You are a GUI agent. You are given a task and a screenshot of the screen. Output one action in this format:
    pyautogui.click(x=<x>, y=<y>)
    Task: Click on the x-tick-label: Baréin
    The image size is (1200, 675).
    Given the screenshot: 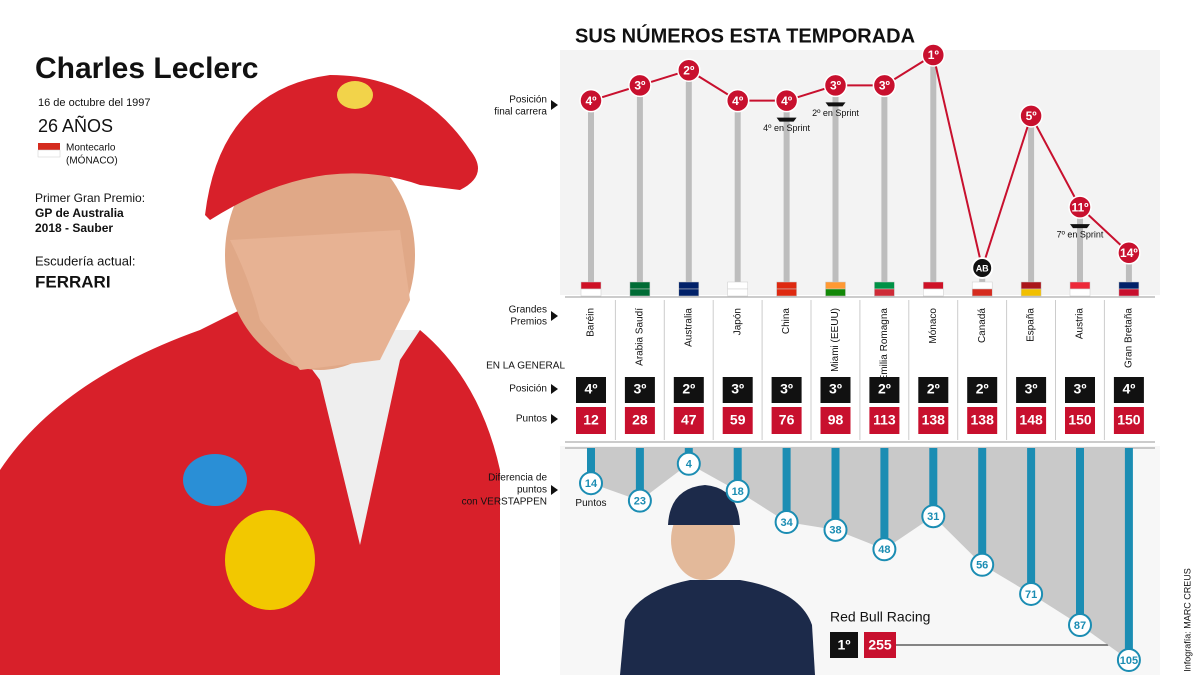 What is the action you would take?
    pyautogui.click(x=591, y=322)
    